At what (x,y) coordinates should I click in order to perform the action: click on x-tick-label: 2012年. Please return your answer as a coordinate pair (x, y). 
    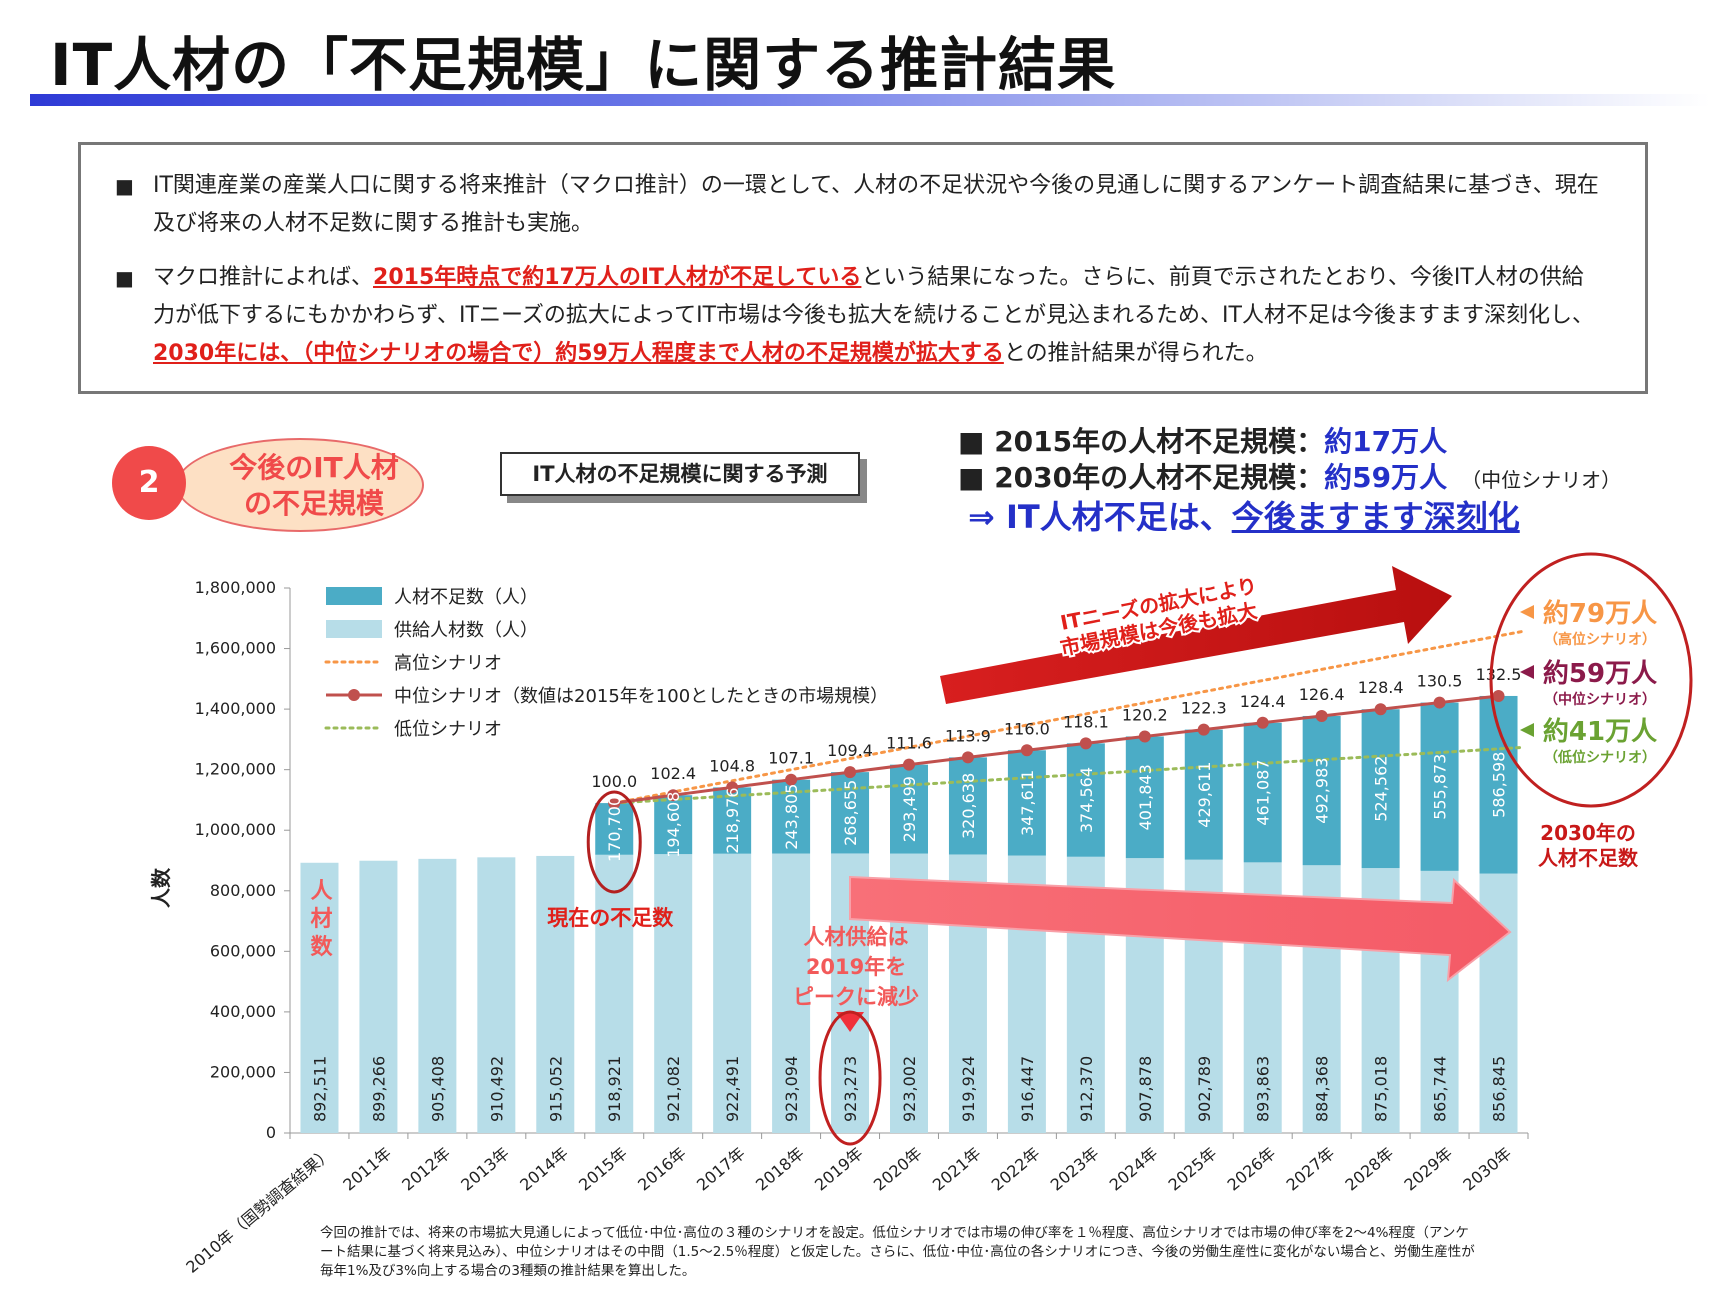
    Looking at the image, I should click on (426, 1169).